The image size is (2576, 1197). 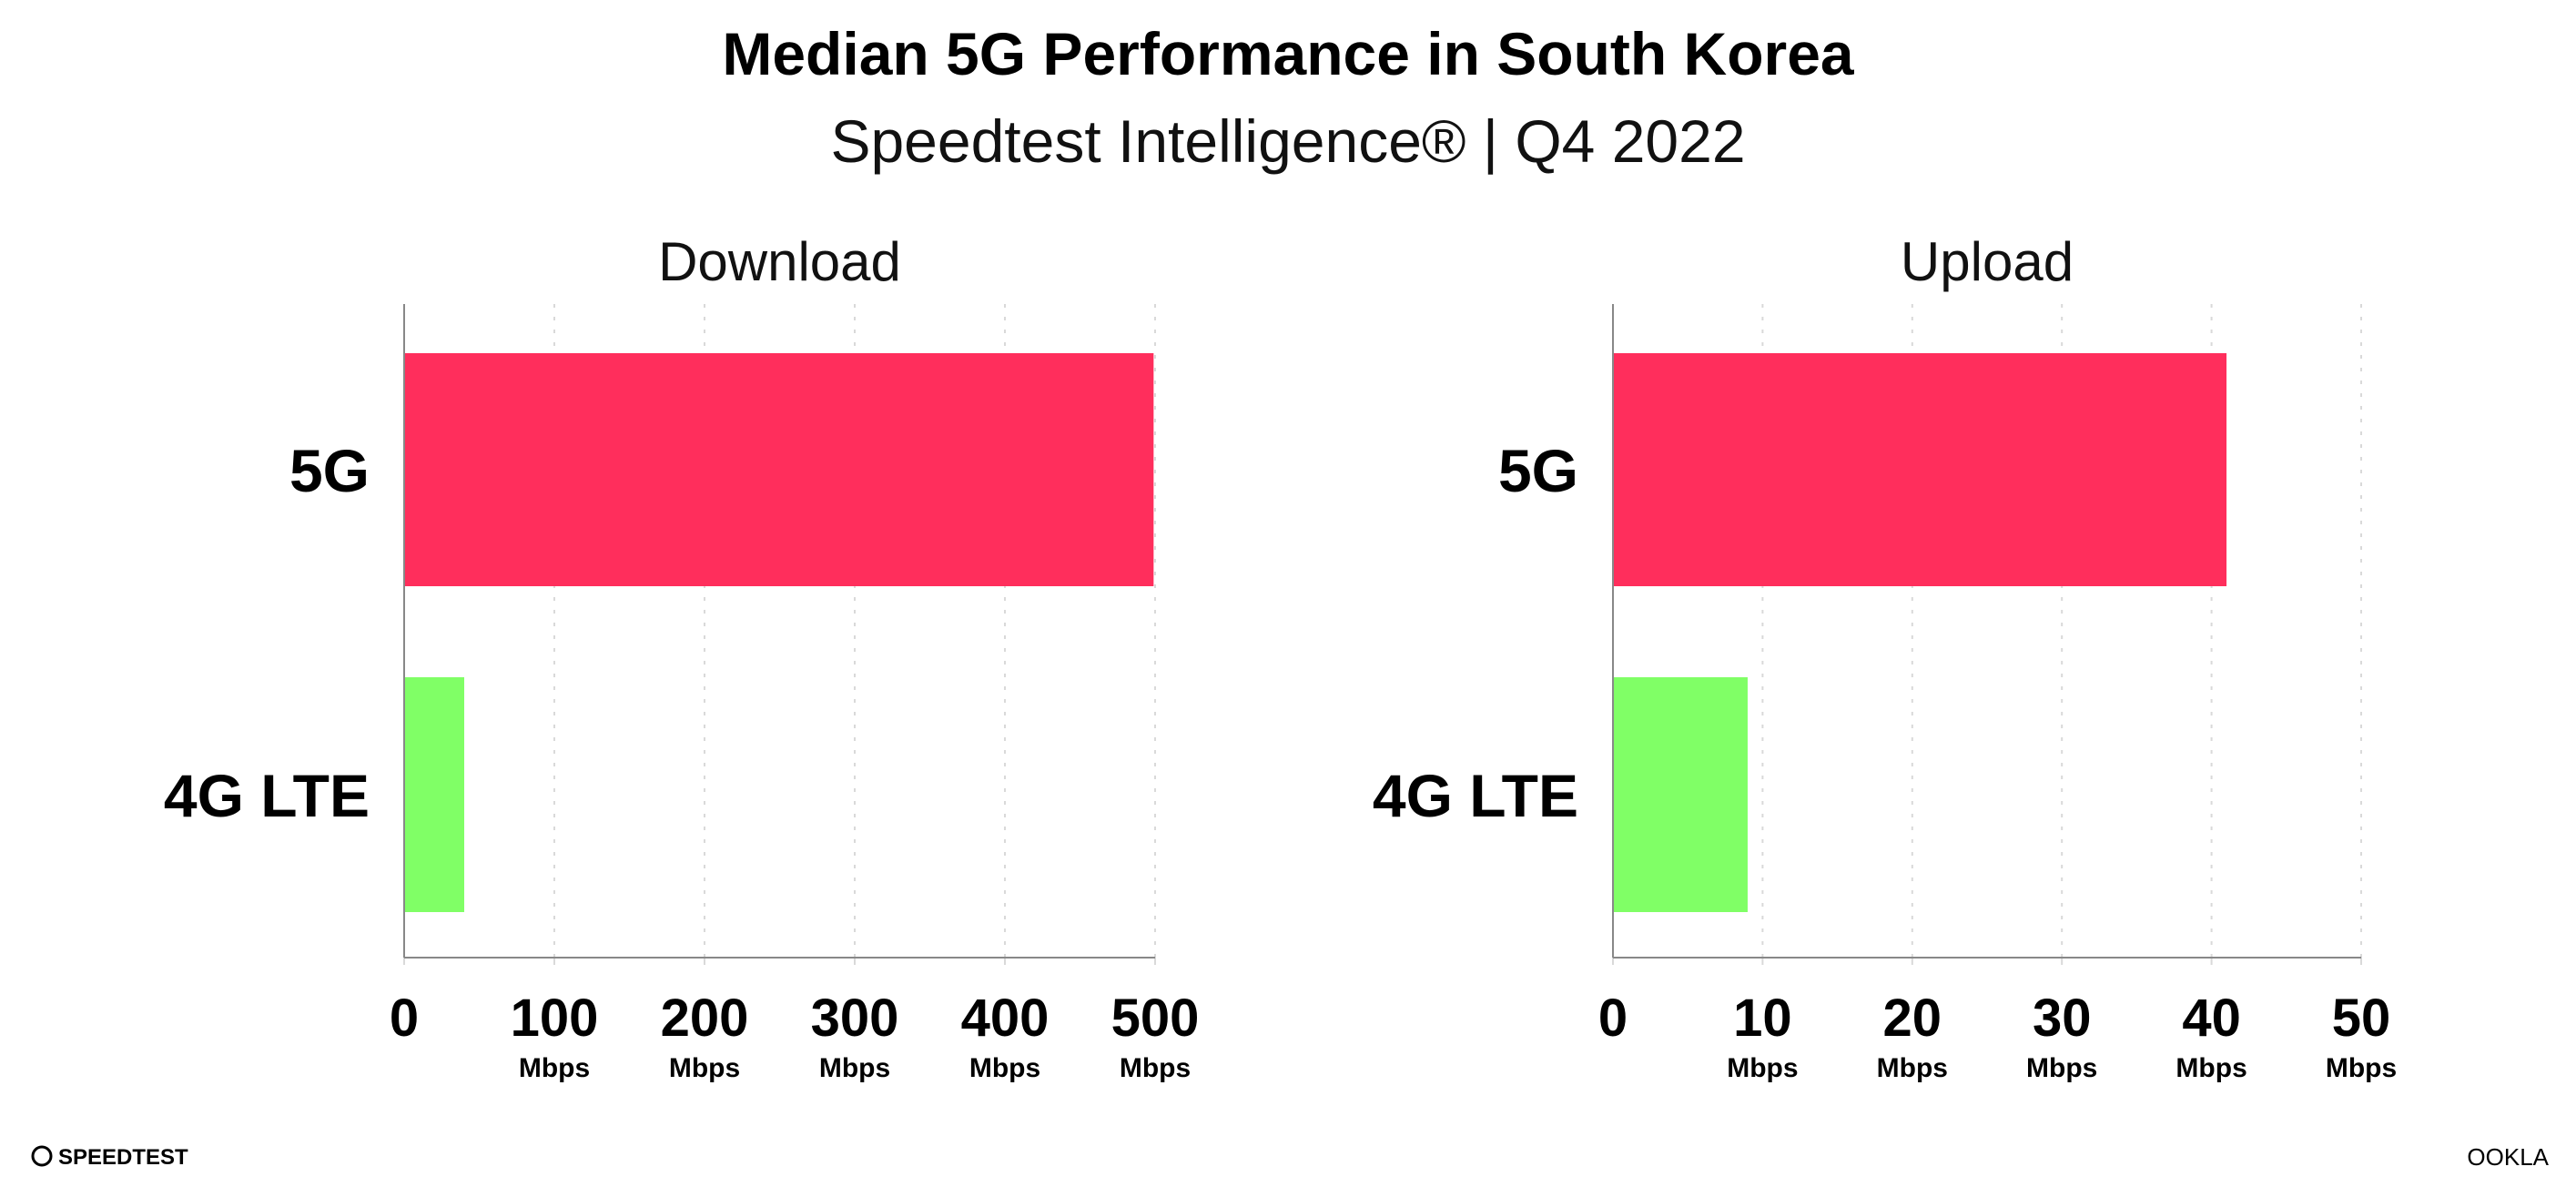 I want to click on speedtest-logo: SPEEDTEST, so click(x=109, y=1157).